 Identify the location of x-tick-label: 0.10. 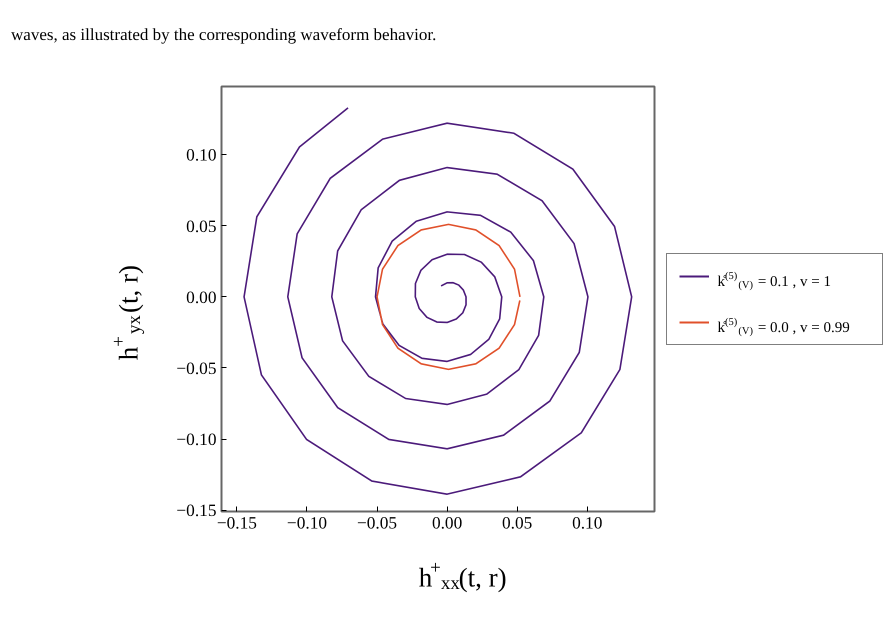
(587, 523).